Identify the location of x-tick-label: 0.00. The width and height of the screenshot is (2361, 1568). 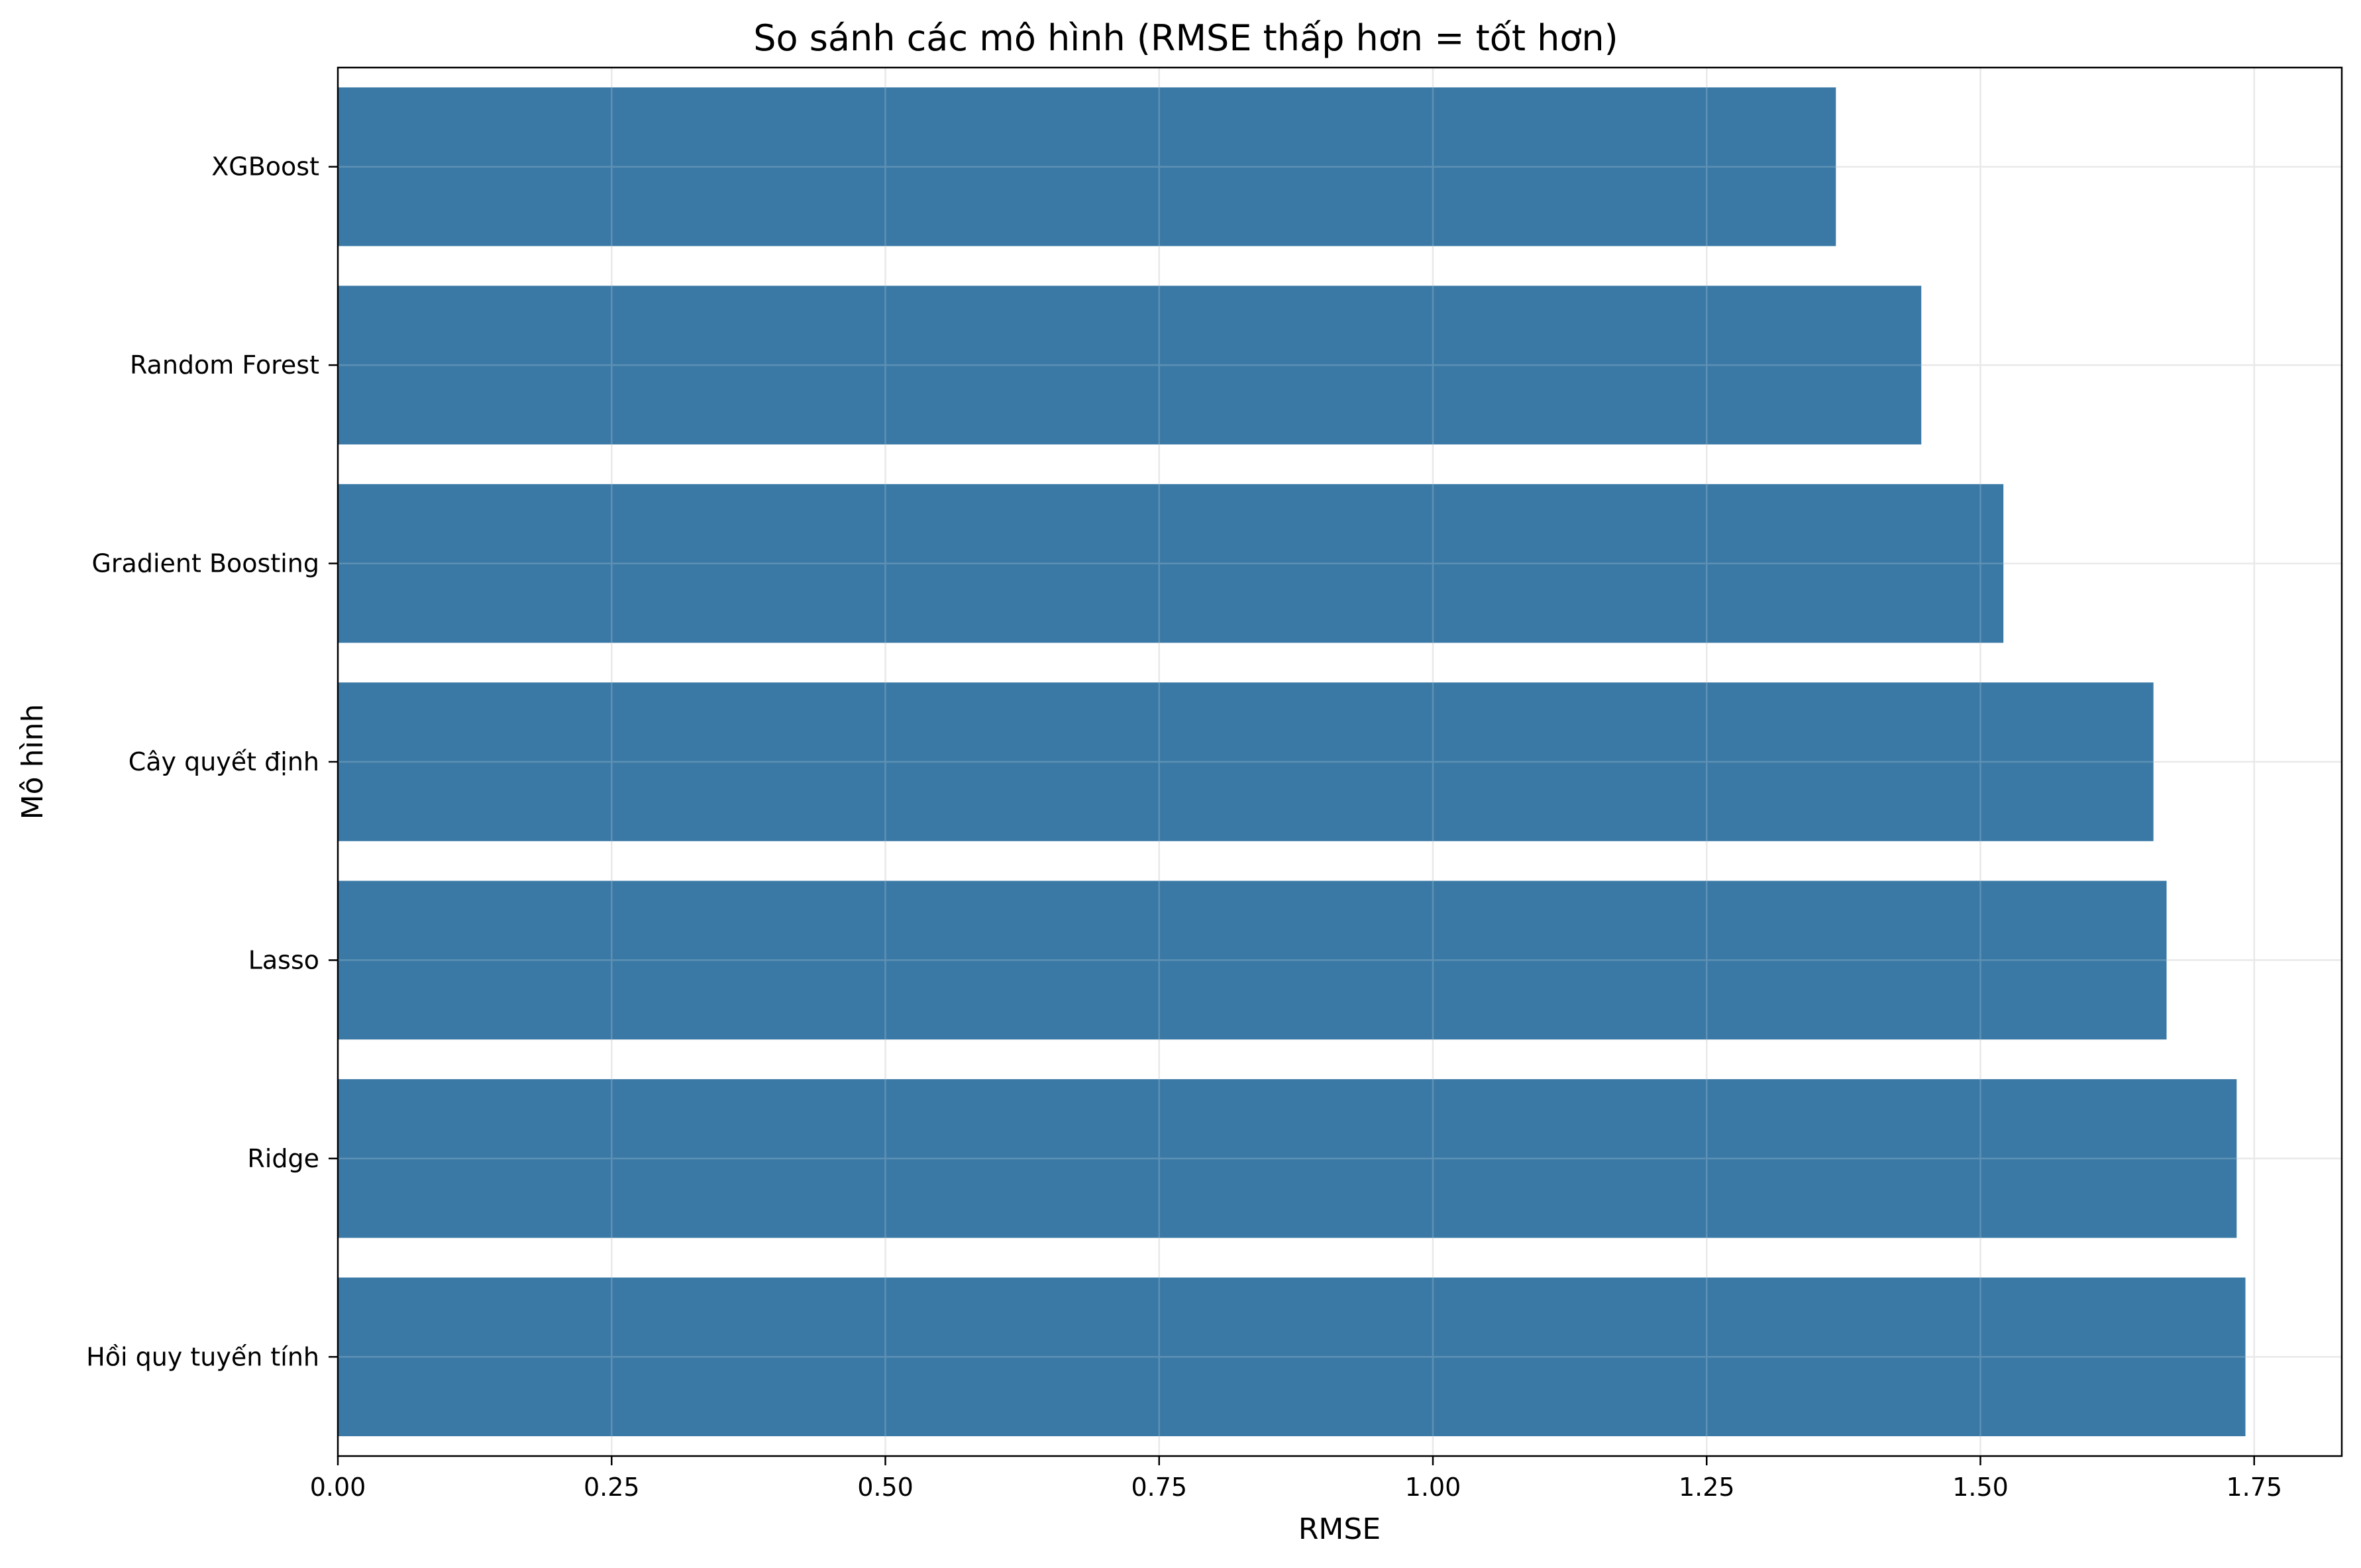
(338, 1487).